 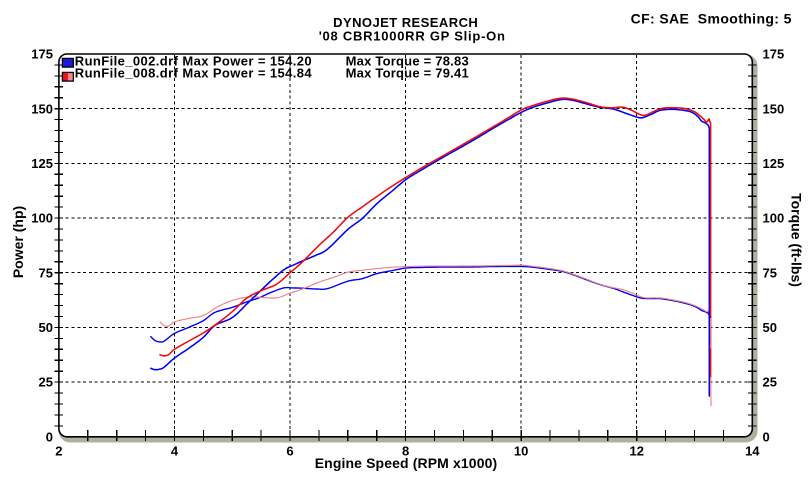 I want to click on svg-text: 14, so click(x=752, y=451).